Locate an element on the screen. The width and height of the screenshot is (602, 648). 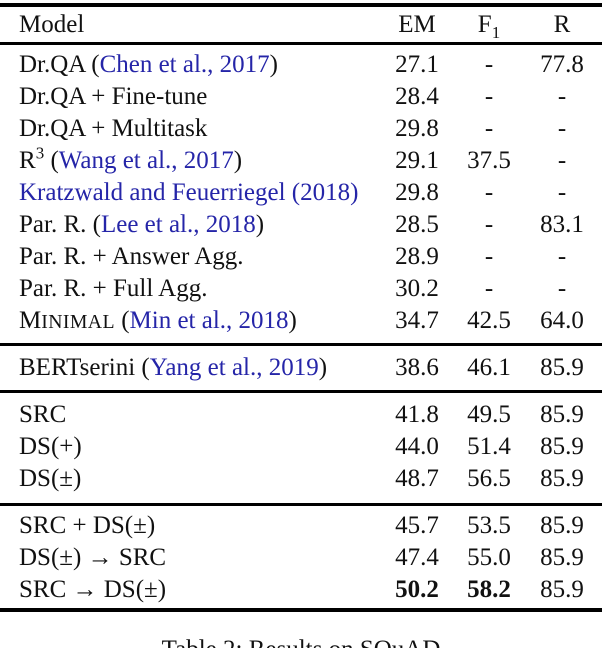
table-row: Dr.QA + Fine-tune 28.4 - - is located at coordinates (301, 97).